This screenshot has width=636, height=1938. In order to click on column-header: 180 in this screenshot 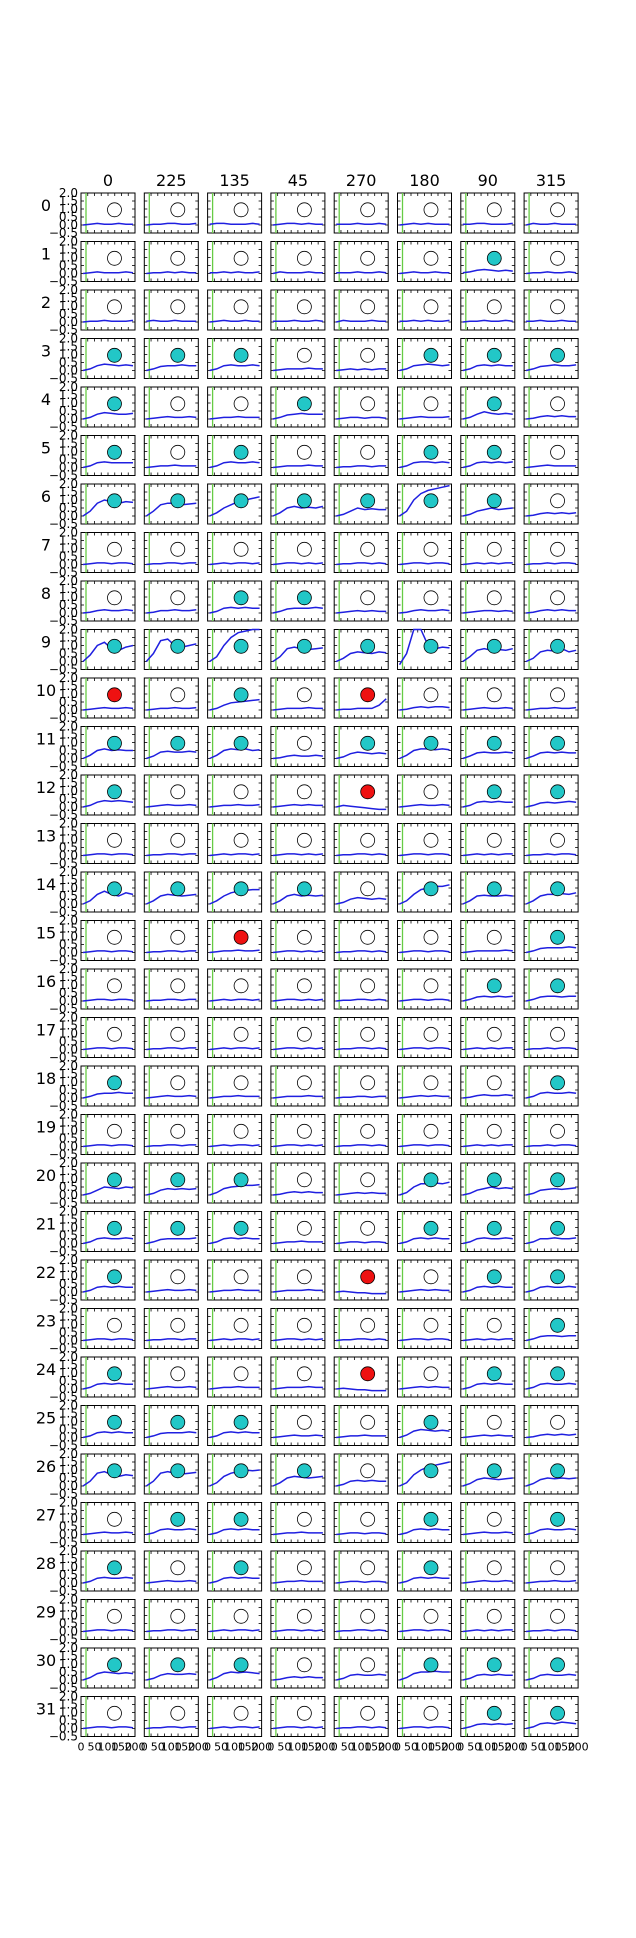, I will do `click(424, 180)`.